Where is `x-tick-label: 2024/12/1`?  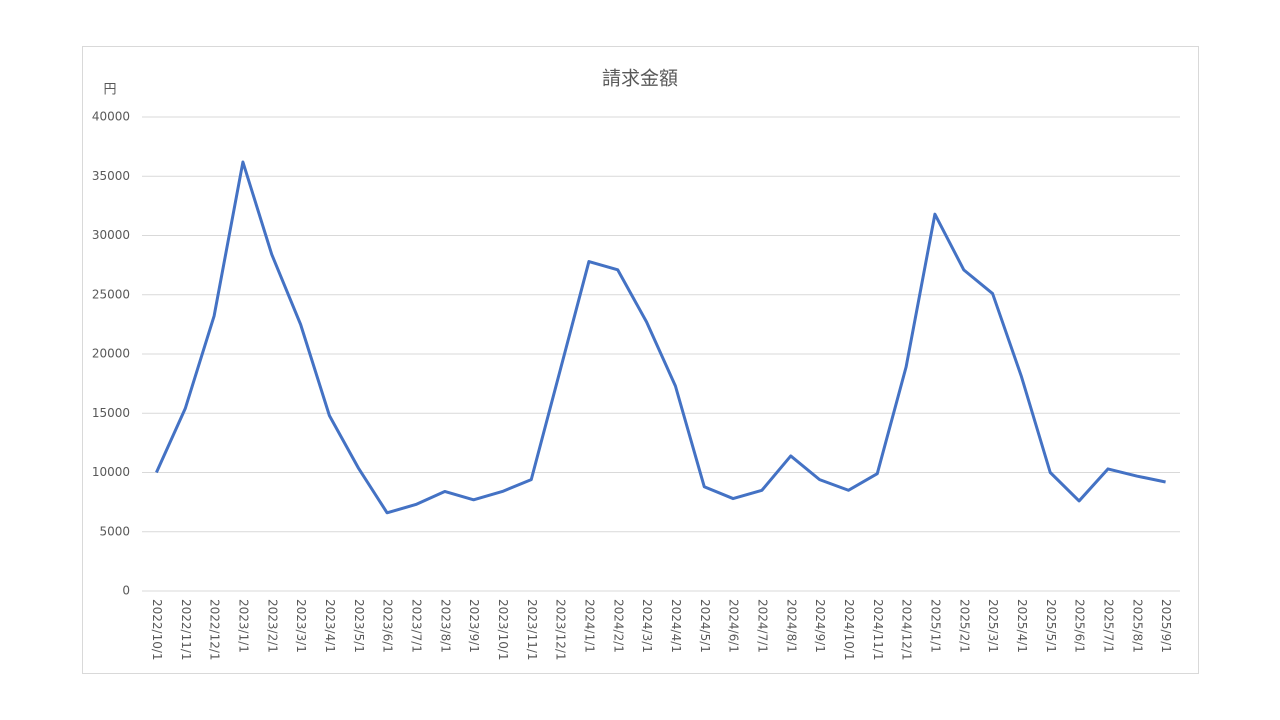
x-tick-label: 2024/12/1 is located at coordinates (907, 630).